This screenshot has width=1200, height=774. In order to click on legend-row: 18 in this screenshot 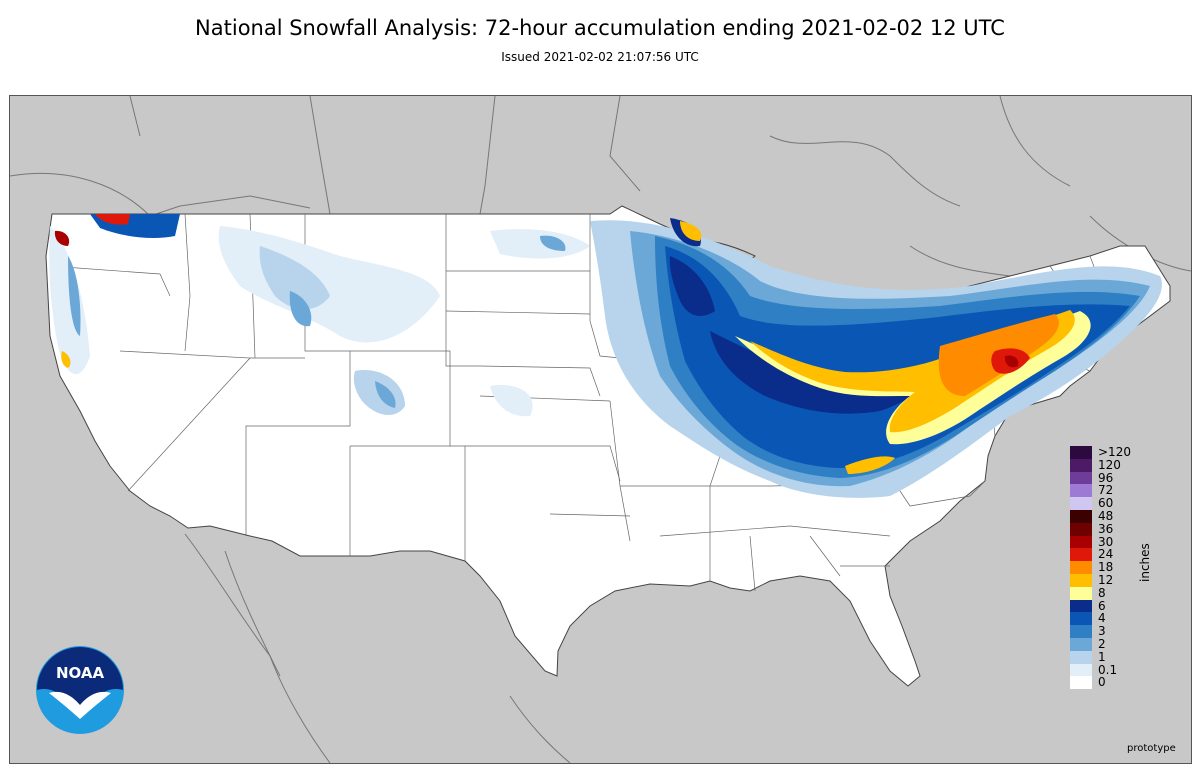, I will do `click(1110, 567)`.